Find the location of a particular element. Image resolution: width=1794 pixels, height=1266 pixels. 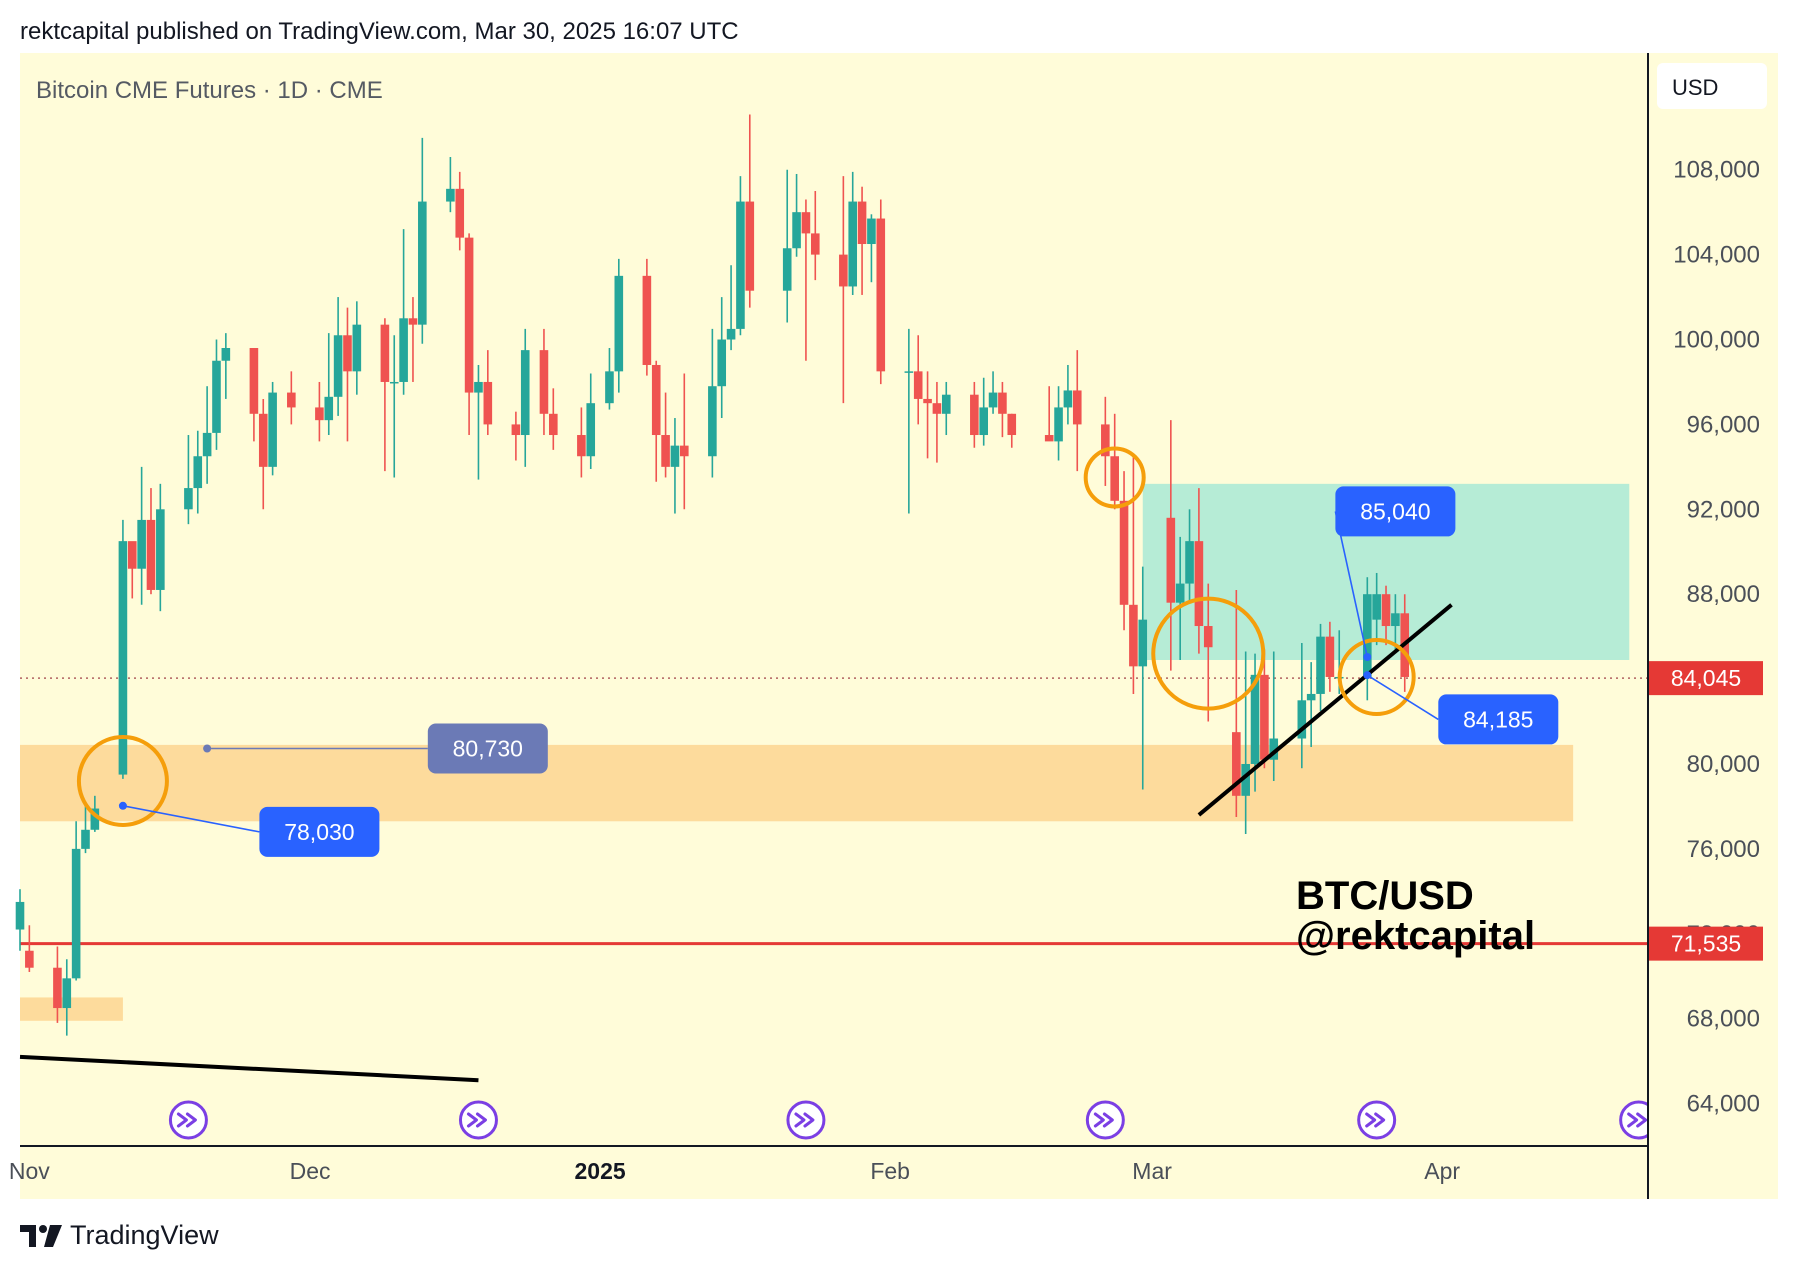

currency-button is located at coordinates (1712, 86).